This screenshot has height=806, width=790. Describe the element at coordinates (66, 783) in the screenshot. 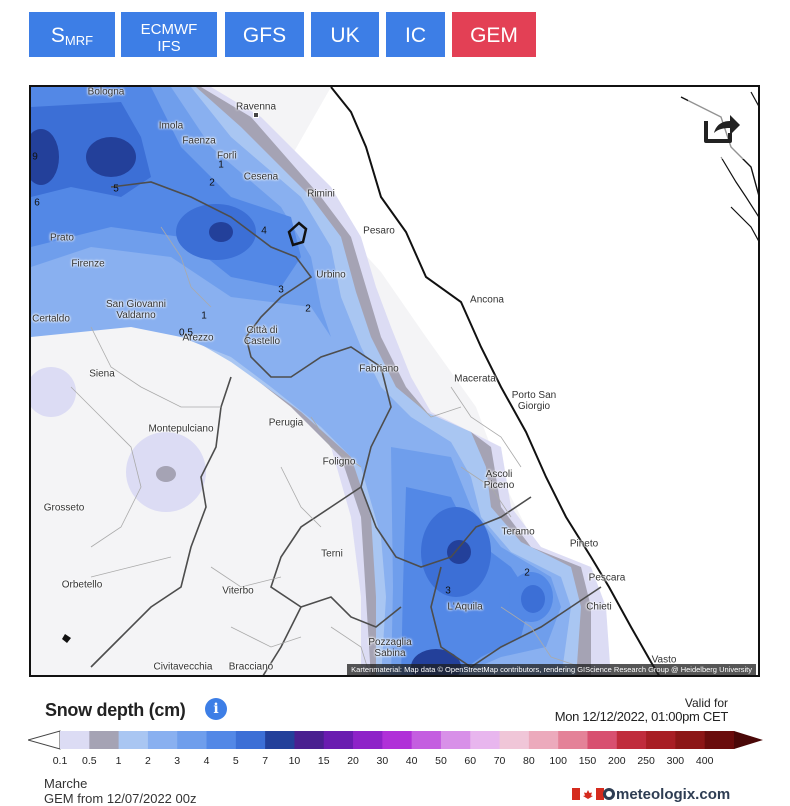

I see `region-name: Marche` at that location.